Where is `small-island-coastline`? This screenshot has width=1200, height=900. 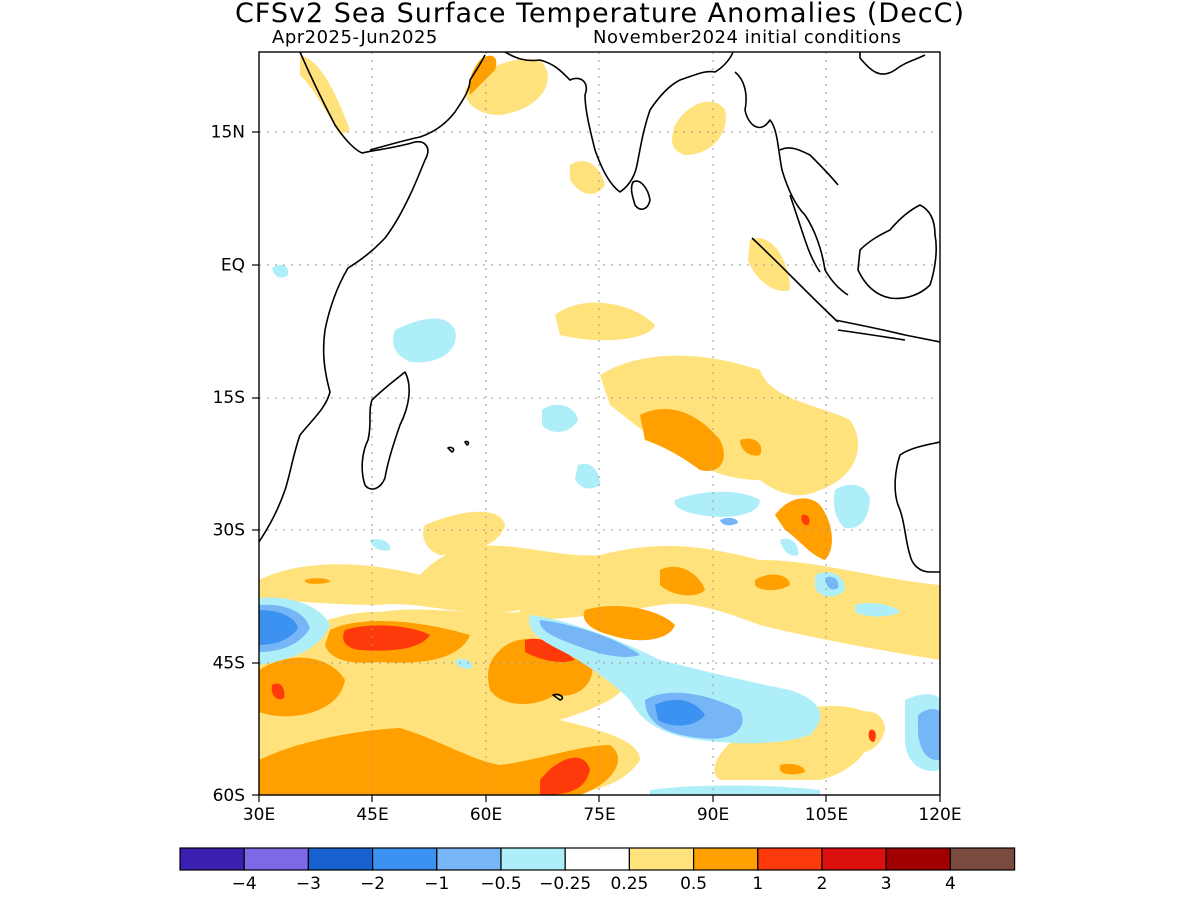
small-island-coastline is located at coordinates (505, 570).